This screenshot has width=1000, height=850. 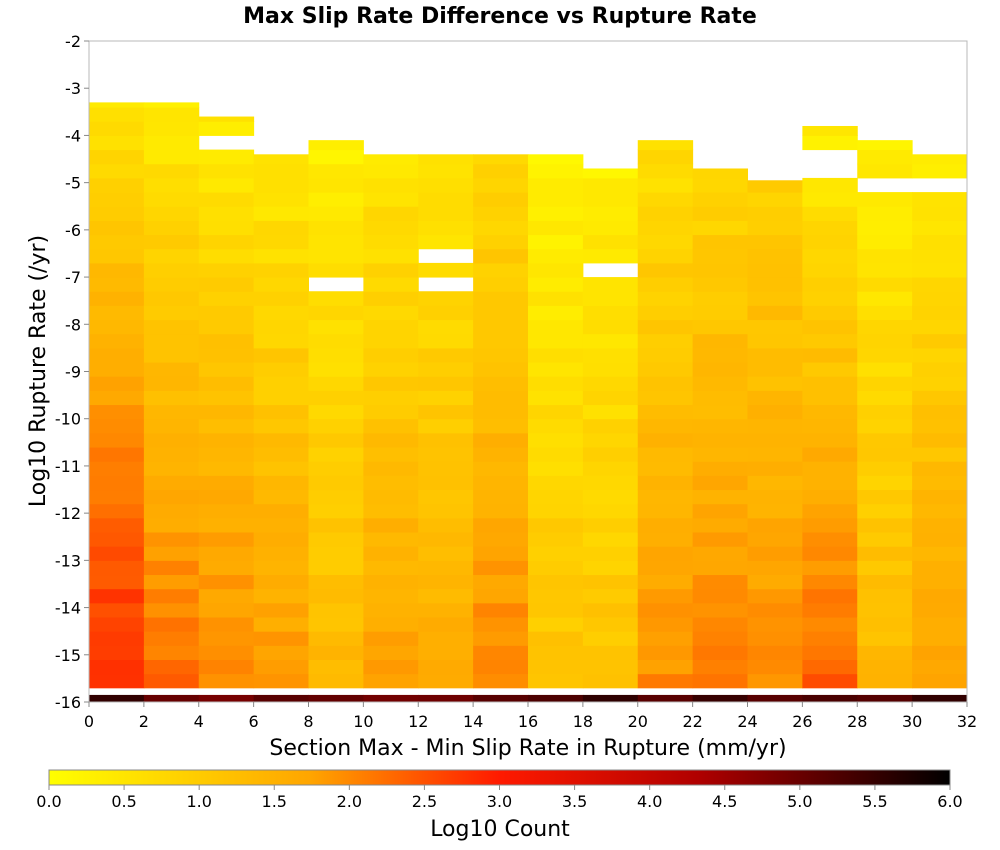 What do you see at coordinates (73, 277) in the screenshot?
I see `y-tick-label: -7` at bounding box center [73, 277].